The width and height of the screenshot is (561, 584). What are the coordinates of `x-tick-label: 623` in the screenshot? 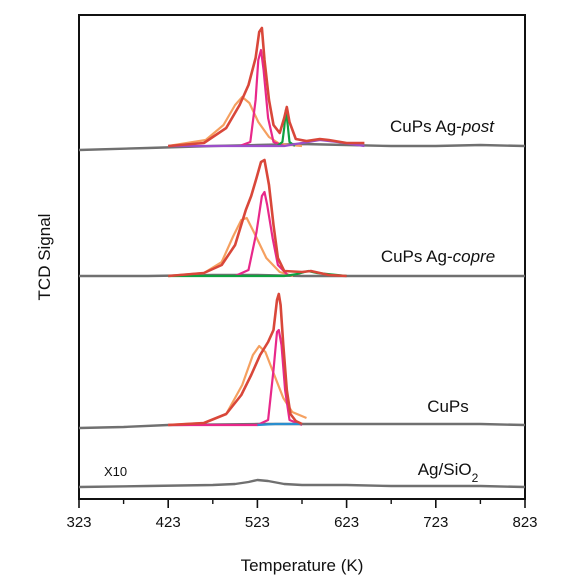 It's located at (346, 522).